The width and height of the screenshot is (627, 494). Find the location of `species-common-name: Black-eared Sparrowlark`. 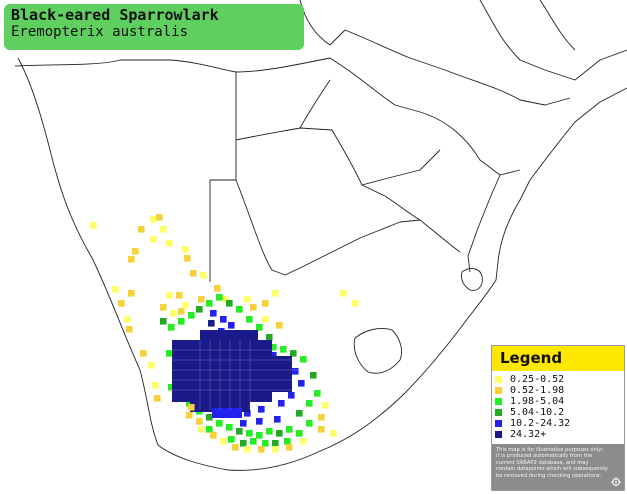

species-common-name: Black-eared Sparrowlark is located at coordinates (115, 15).